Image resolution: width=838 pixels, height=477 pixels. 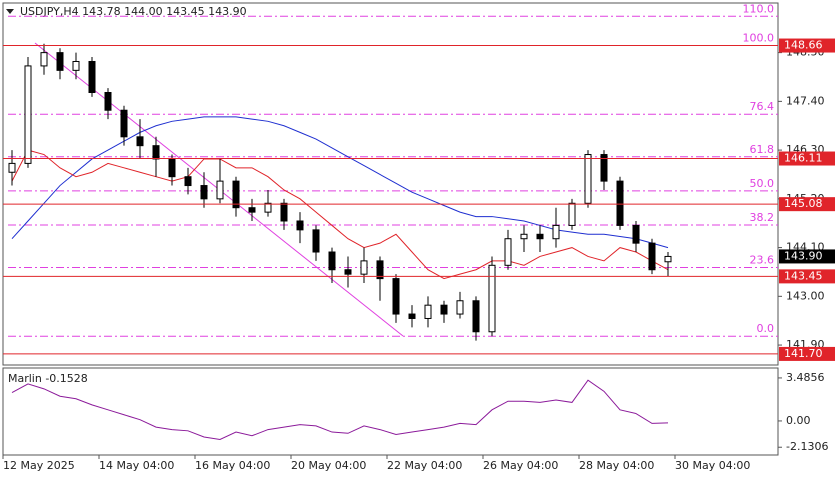 I want to click on x-tick-label: 28 May 04:00, so click(x=616, y=465).